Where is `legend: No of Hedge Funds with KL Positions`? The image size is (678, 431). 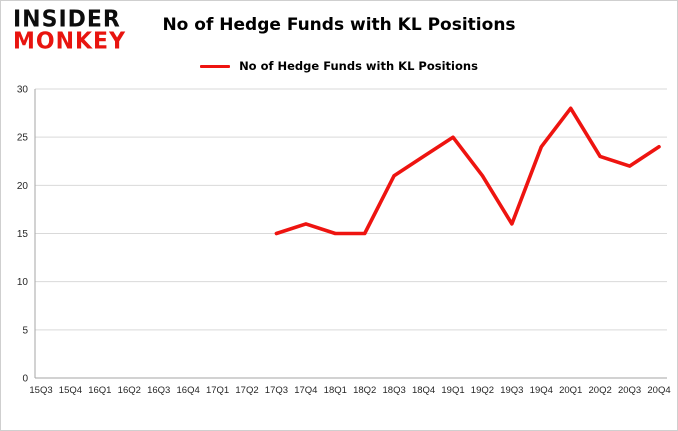
legend: No of Hedge Funds with KL Positions is located at coordinates (339, 66).